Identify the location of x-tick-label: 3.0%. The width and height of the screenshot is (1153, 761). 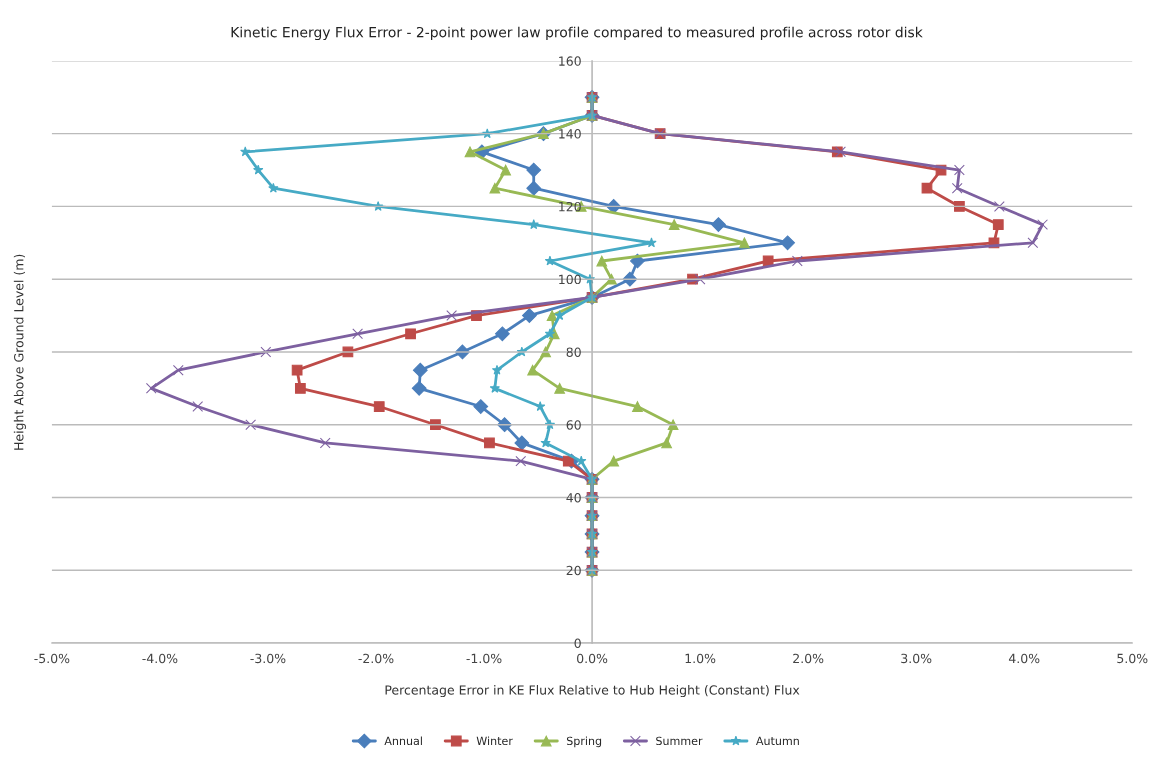
(916, 658).